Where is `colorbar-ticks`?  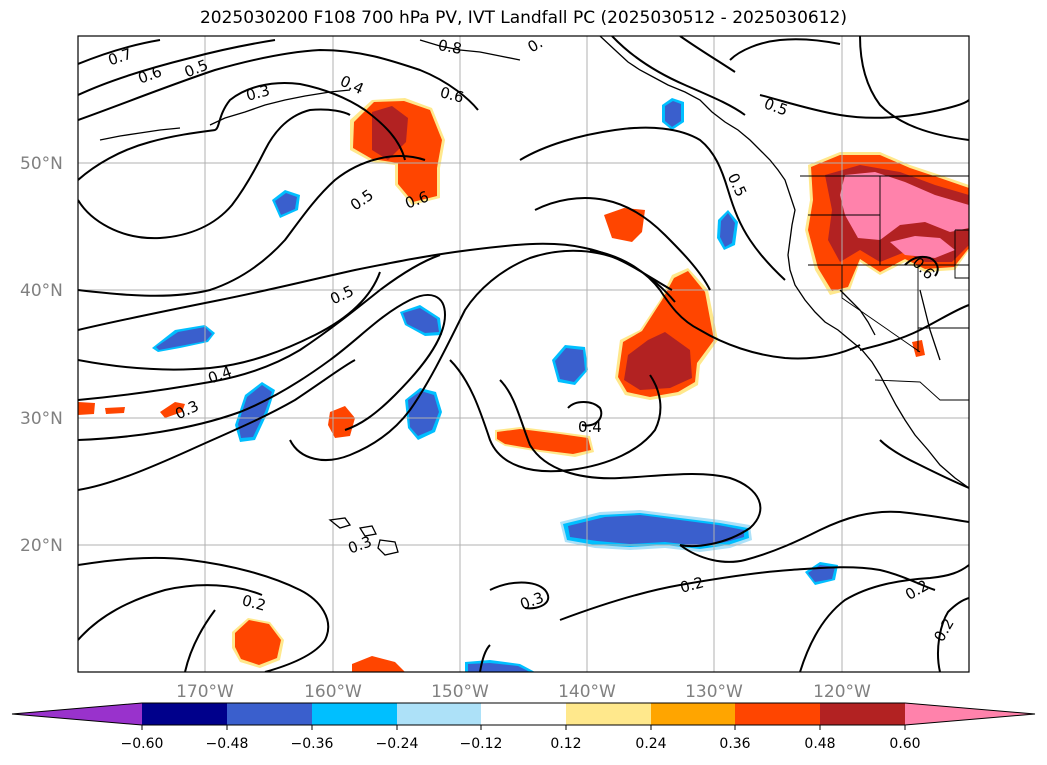
colorbar-ticks is located at coordinates (523, 727).